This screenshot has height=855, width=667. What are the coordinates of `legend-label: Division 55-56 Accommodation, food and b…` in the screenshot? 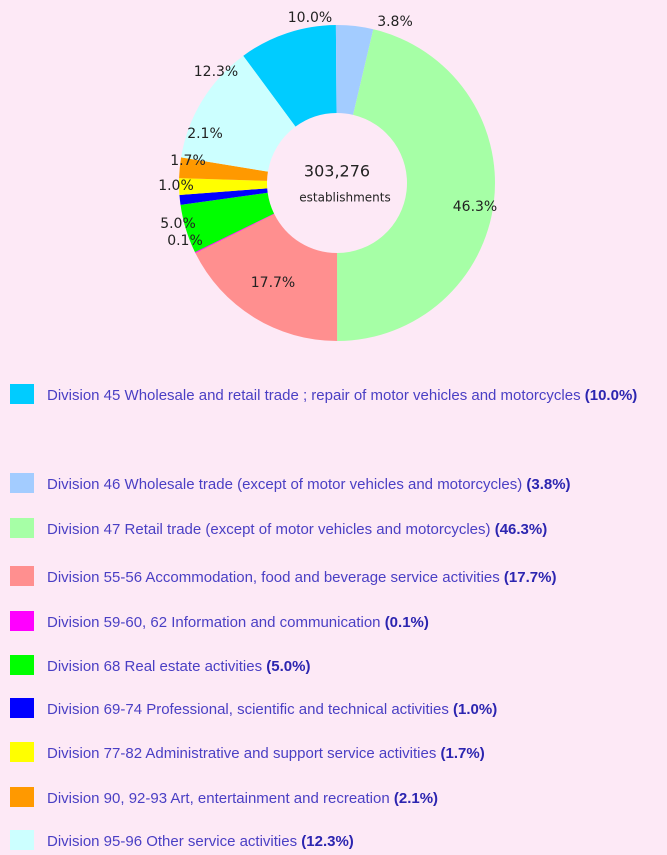 It's located at (273, 577).